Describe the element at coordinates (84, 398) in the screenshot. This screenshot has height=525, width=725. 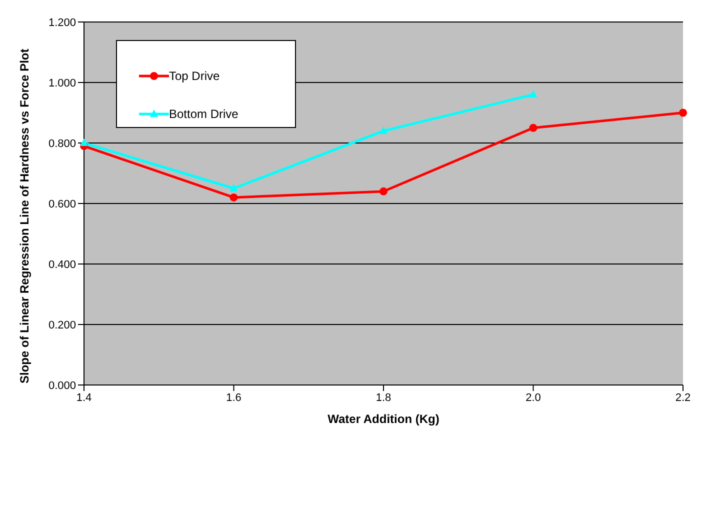
I see `x-tick-label: 1.4` at that location.